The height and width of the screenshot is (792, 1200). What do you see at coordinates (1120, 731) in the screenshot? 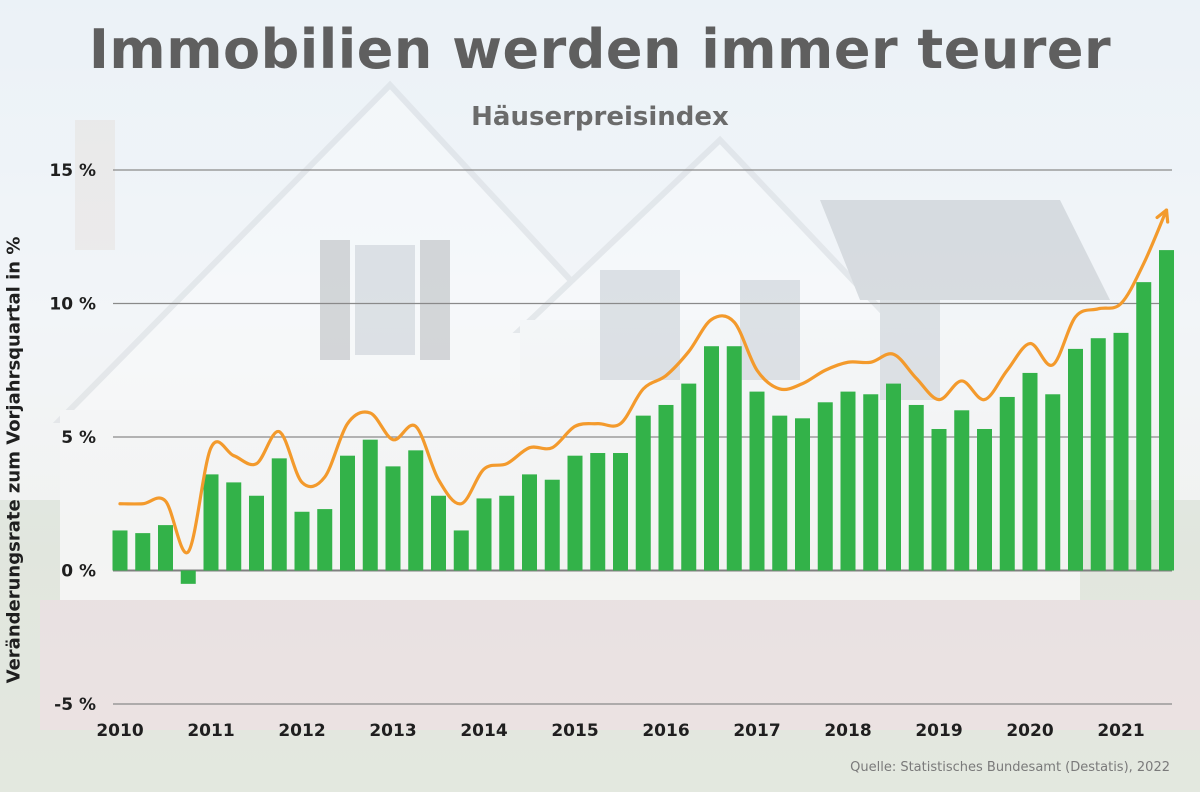
I see `x-tick-label: 2021` at bounding box center [1120, 731].